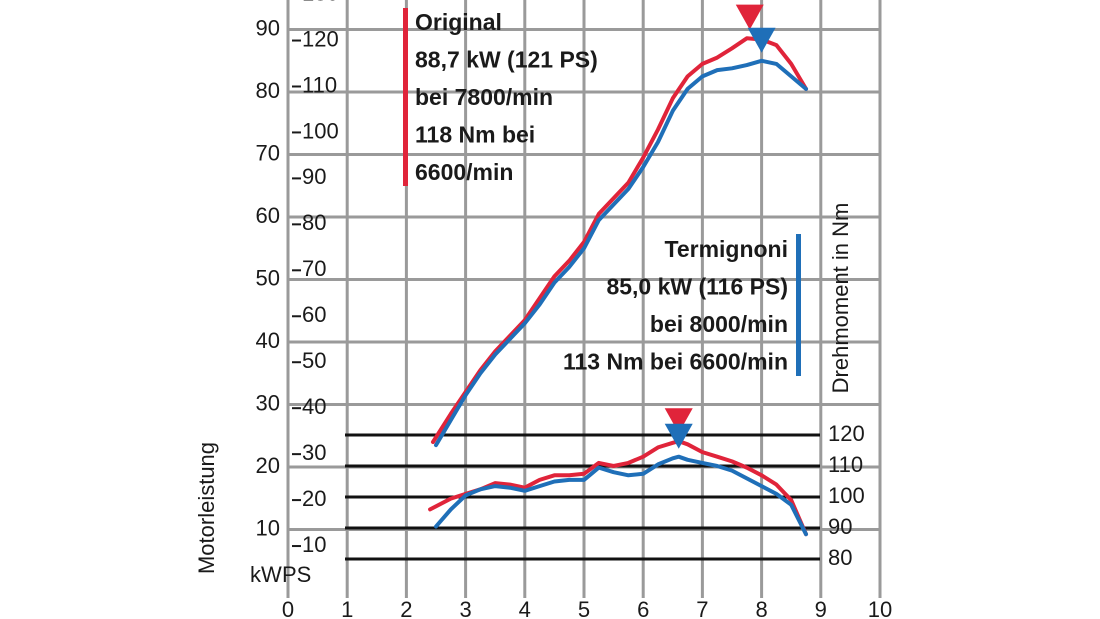 Image resolution: width=1100 pixels, height=619 pixels. What do you see at coordinates (464, 172) in the screenshot?
I see `legend-detail: 6600/min` at bounding box center [464, 172].